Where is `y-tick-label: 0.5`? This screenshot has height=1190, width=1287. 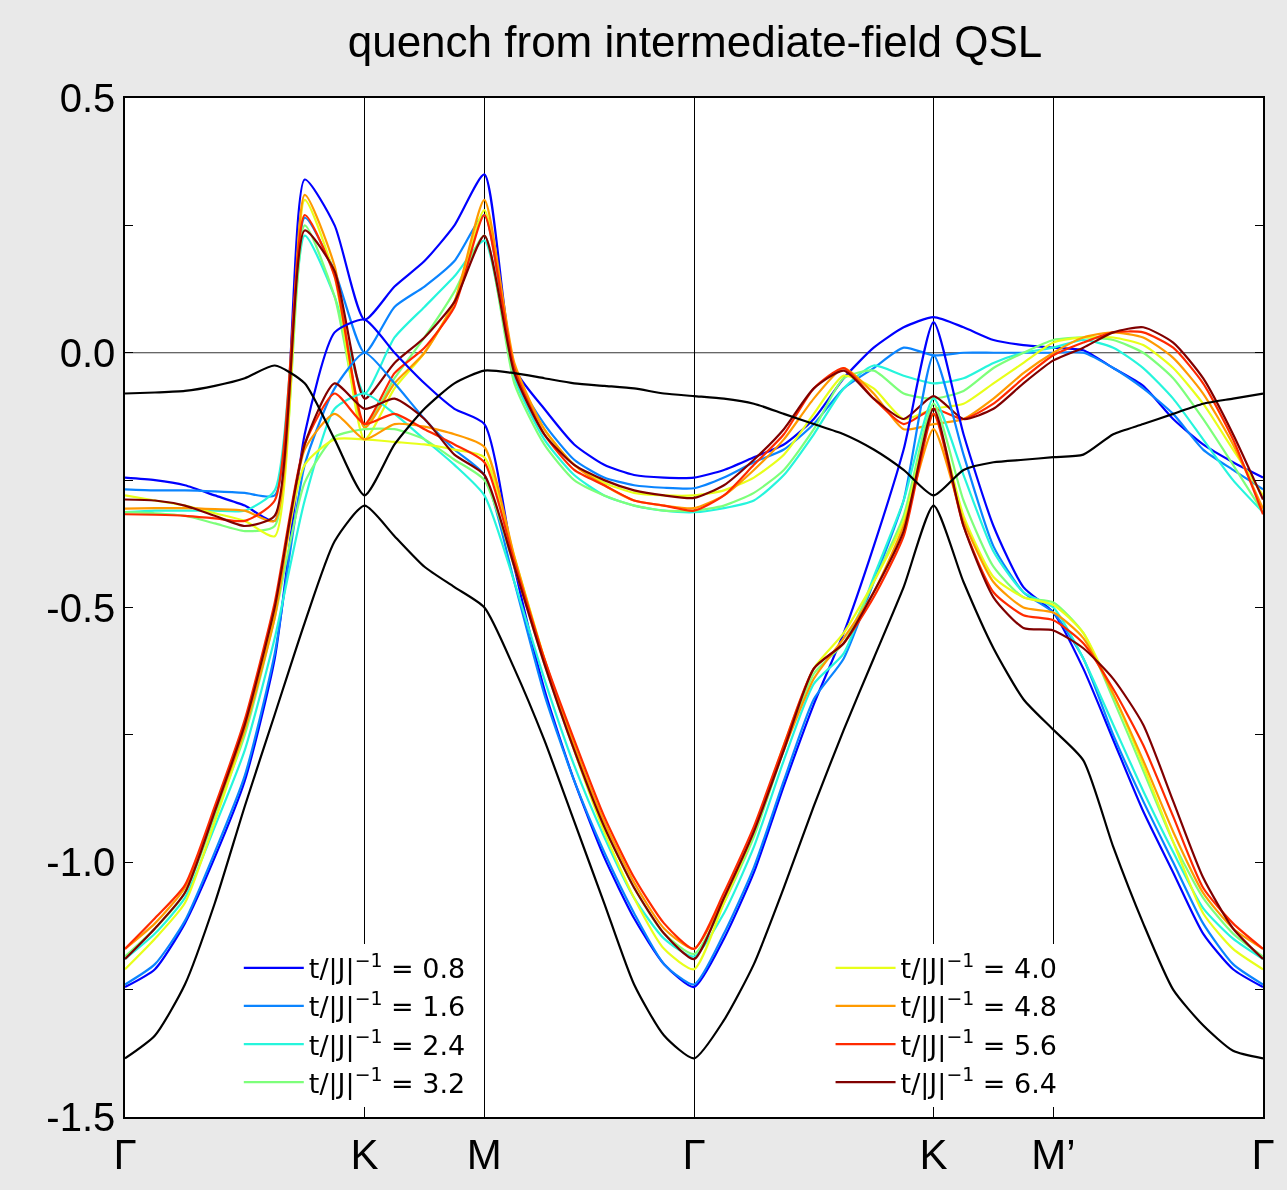
y-tick-label: 0.5 is located at coordinates (87, 98).